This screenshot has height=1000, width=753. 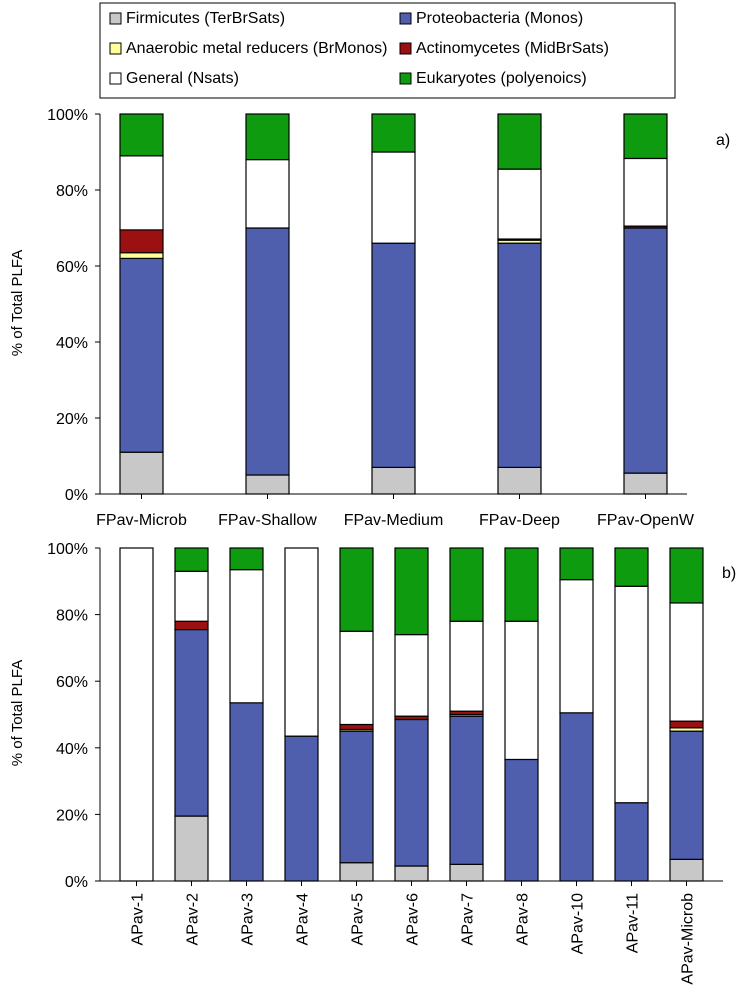 I want to click on legend-item-anaerobic: Anaerobic metal reducers (BrMonos), so click(x=248, y=48).